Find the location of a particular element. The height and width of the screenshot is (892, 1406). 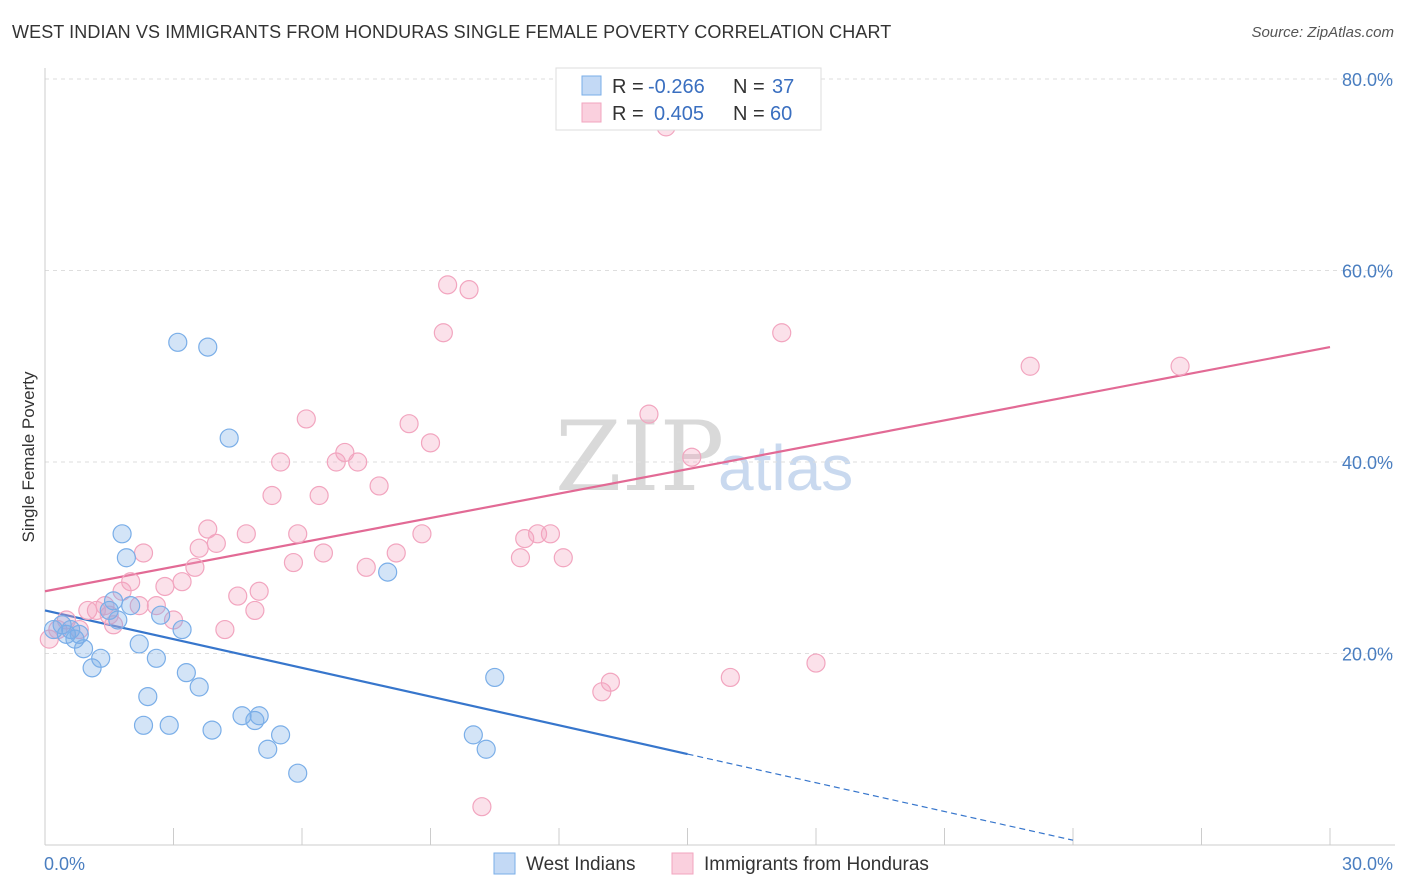

legend-r-label-2: R = is located at coordinates (628, 114).